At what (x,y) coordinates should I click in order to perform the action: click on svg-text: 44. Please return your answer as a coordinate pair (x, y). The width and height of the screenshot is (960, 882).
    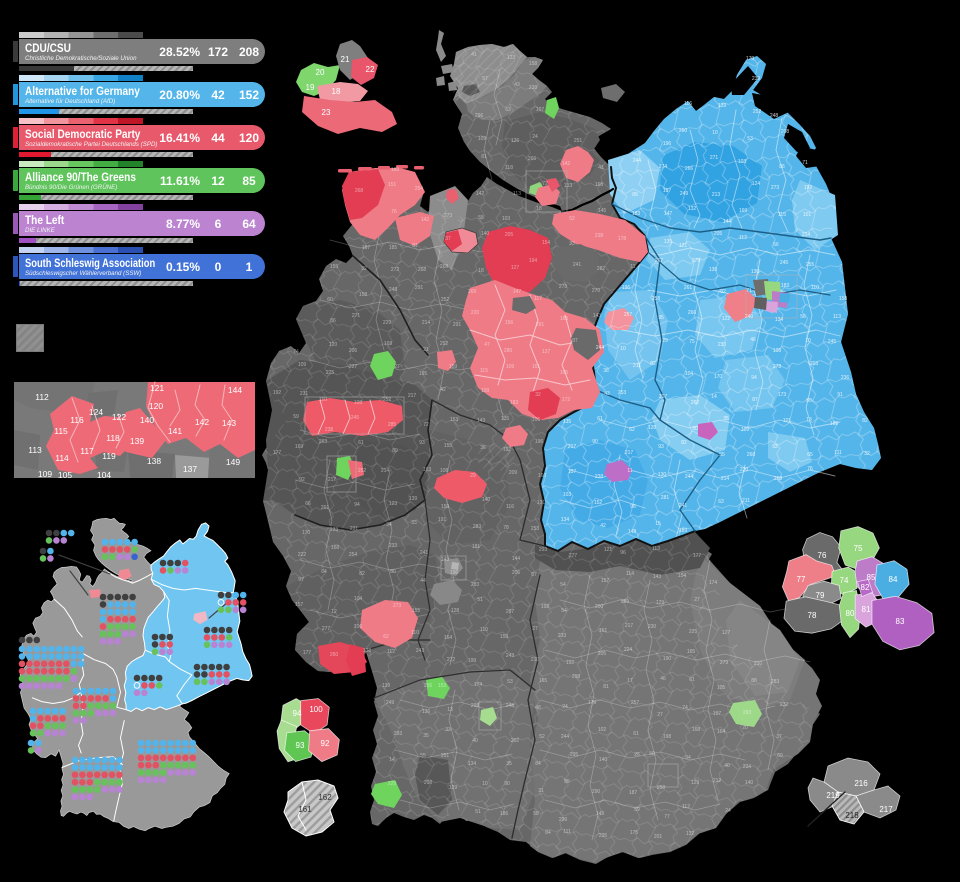
    Looking at the image, I should click on (423, 581).